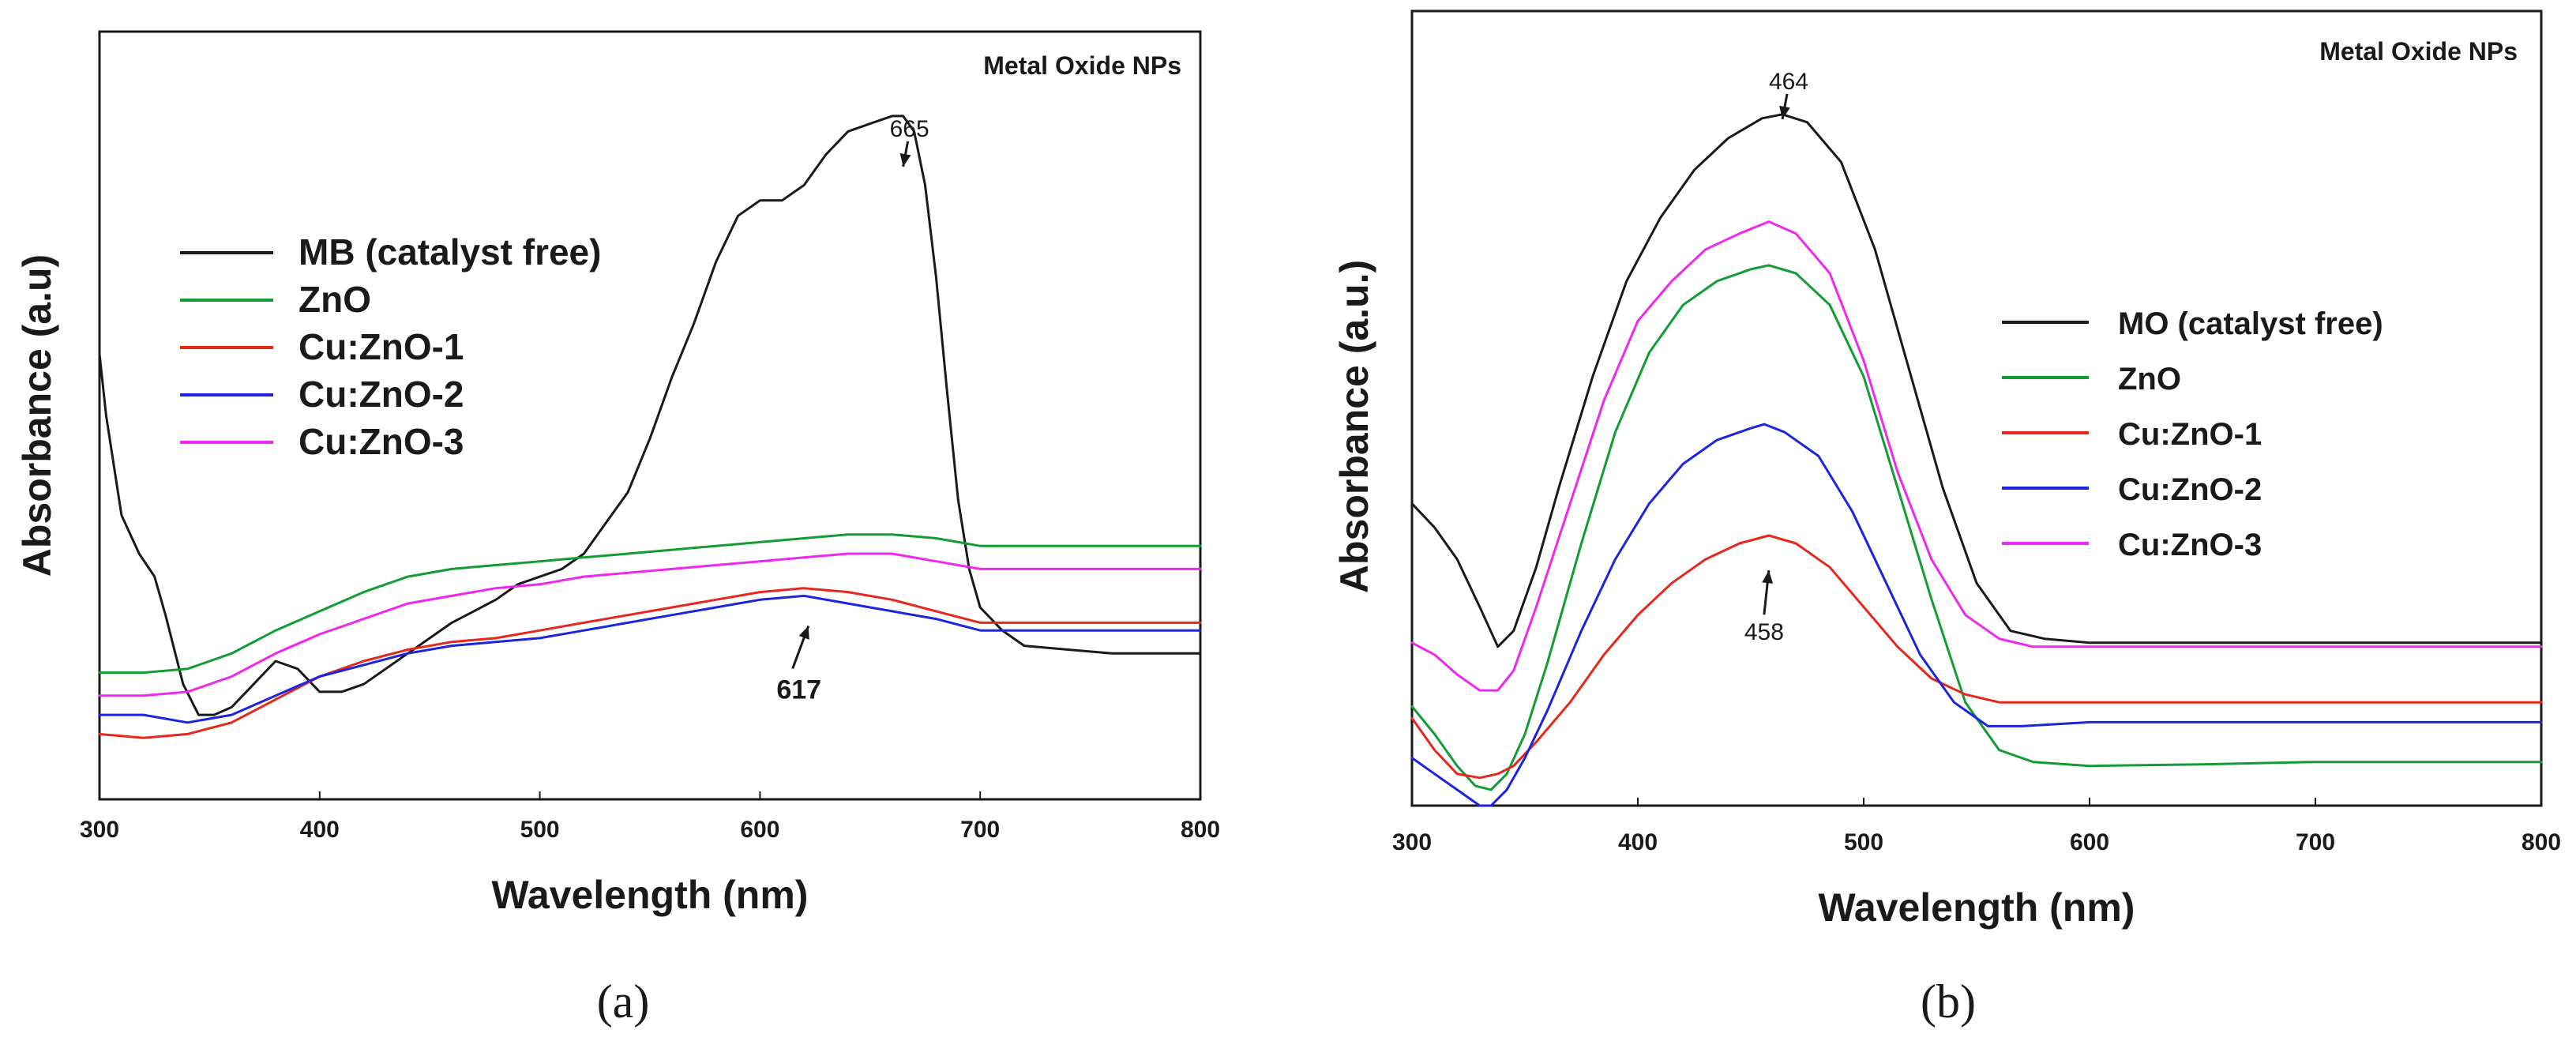 The height and width of the screenshot is (1041, 2576). Describe the element at coordinates (1948, 1001) in the screenshot. I see `panel-label-b: (b)` at that location.